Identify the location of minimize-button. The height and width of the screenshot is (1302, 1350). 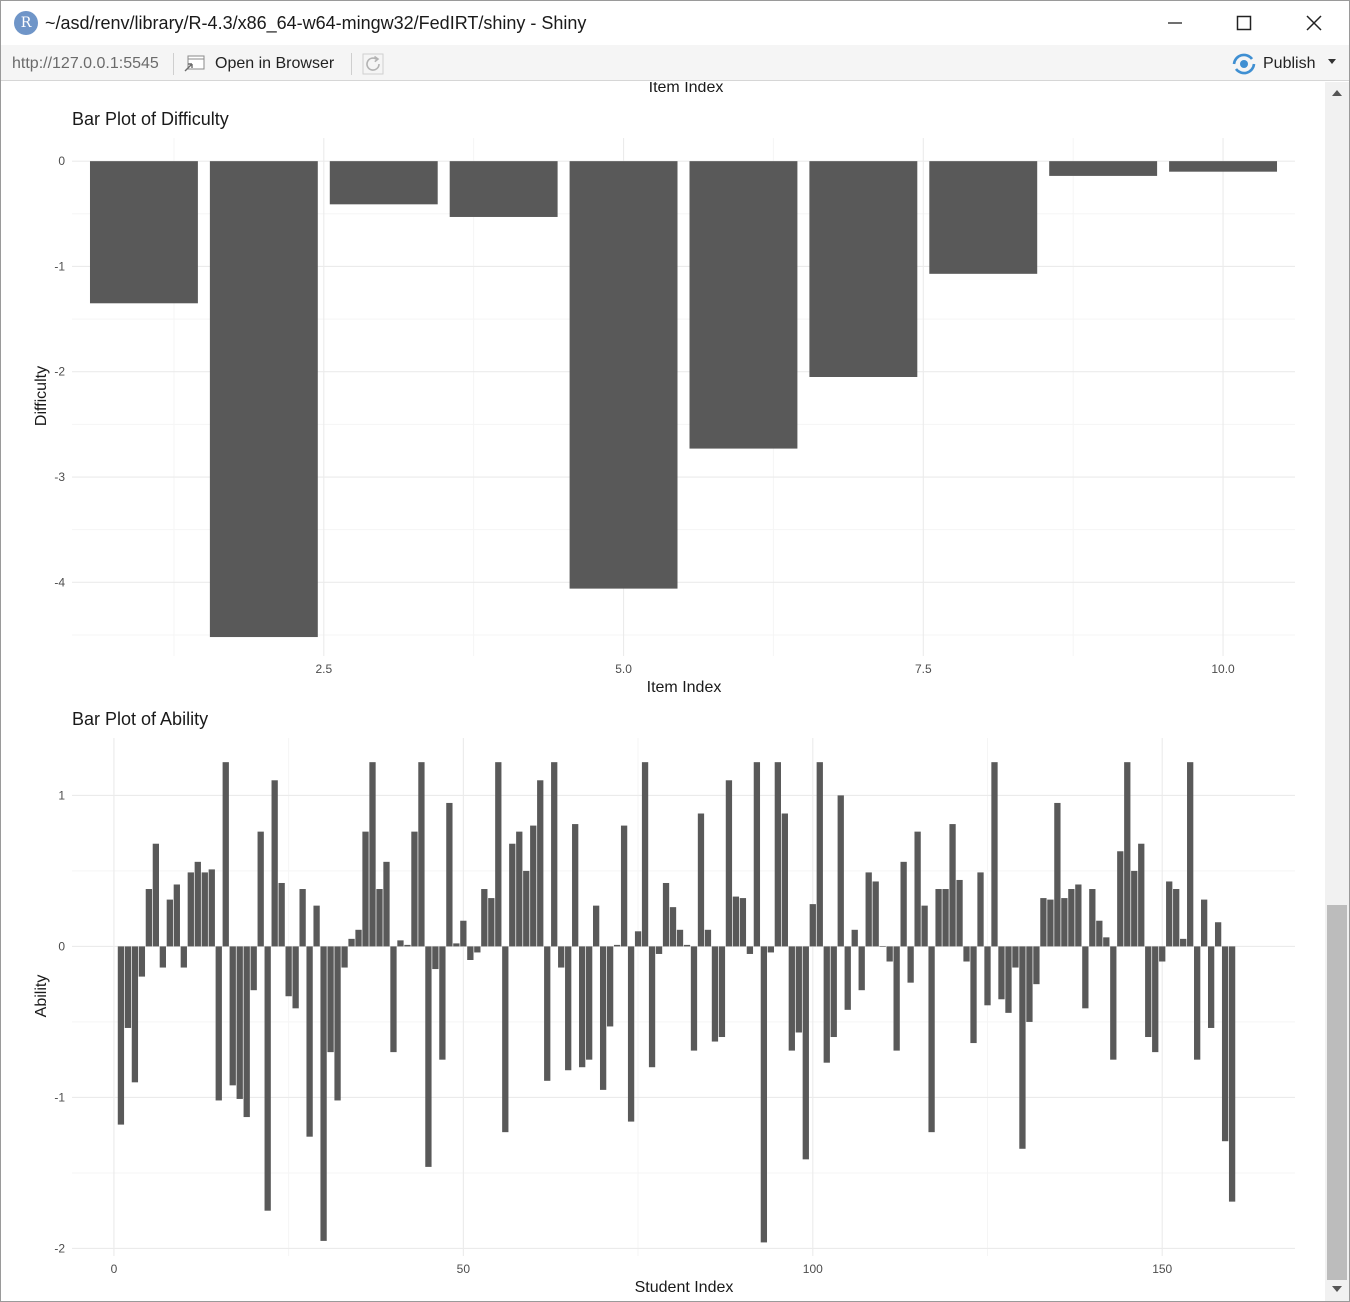
(1175, 23).